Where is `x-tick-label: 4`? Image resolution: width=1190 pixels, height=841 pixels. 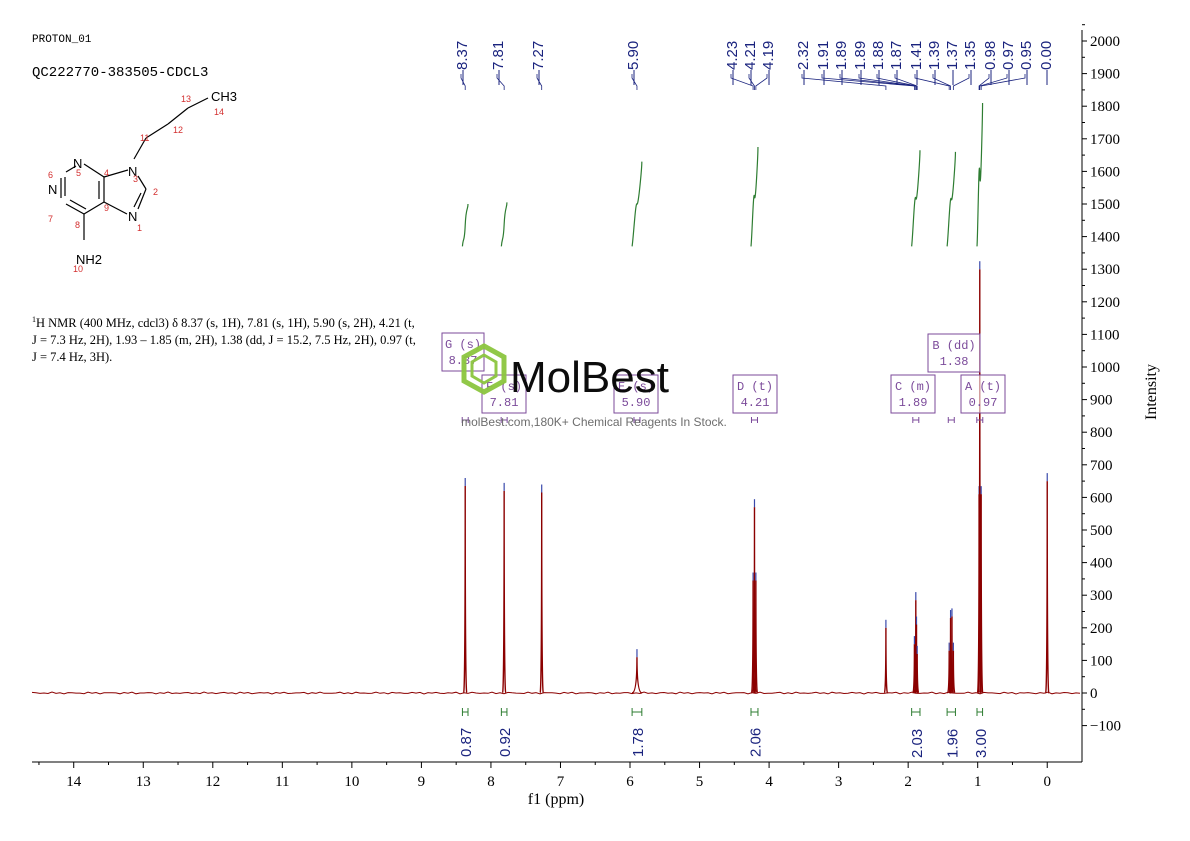 x-tick-label: 4 is located at coordinates (769, 782).